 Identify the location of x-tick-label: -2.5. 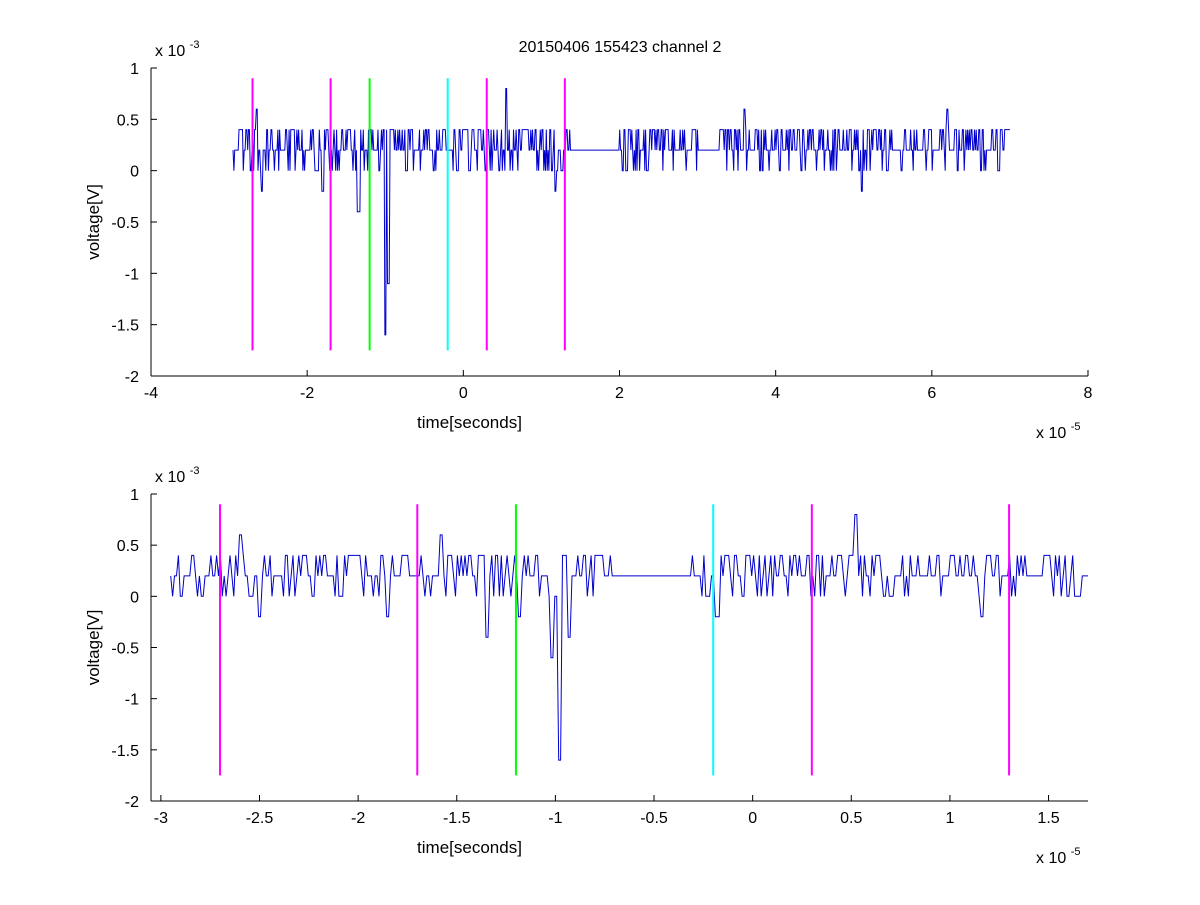
(260, 818).